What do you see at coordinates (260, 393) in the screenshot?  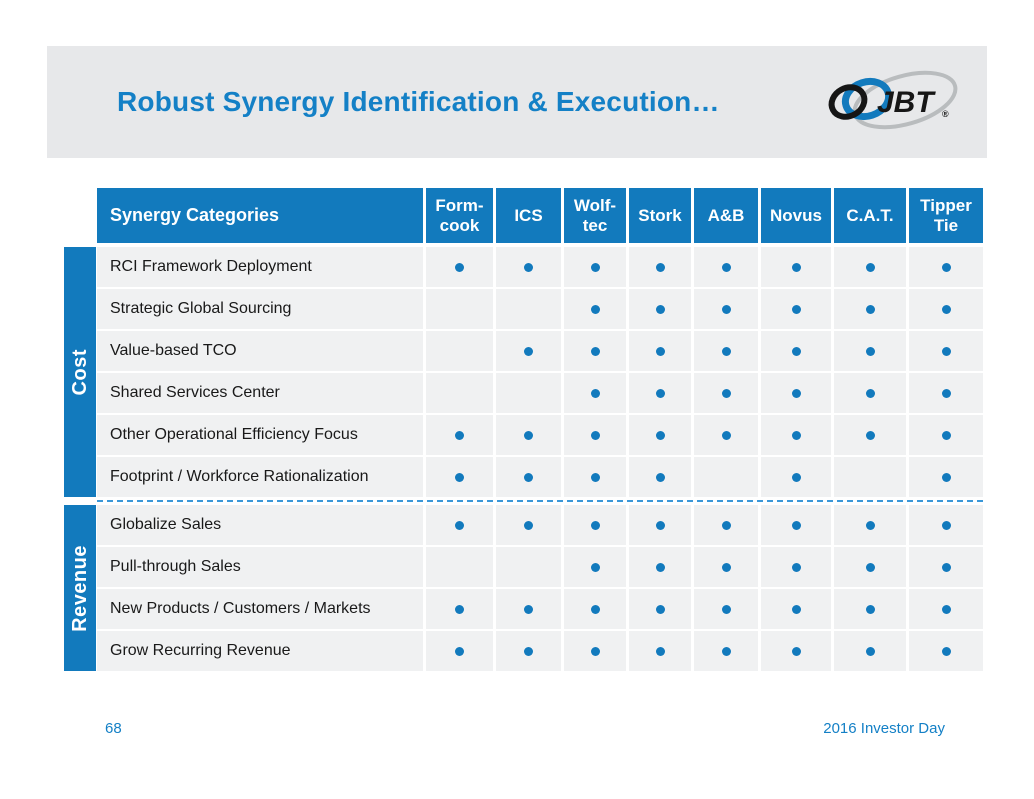 I see `category-cell: Shared Services Center` at bounding box center [260, 393].